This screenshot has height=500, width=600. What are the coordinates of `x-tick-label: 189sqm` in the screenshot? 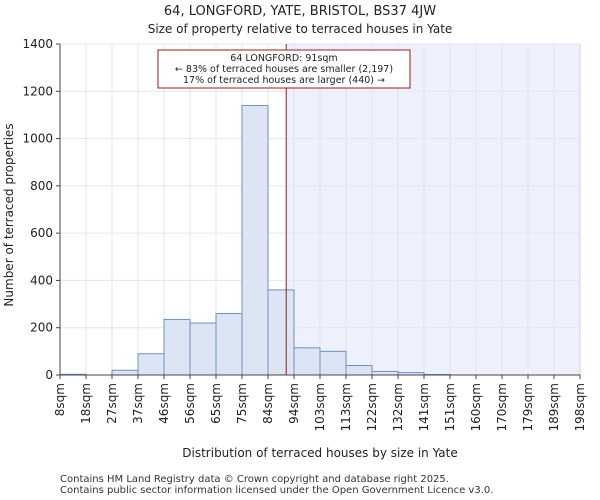 It's located at (554, 407).